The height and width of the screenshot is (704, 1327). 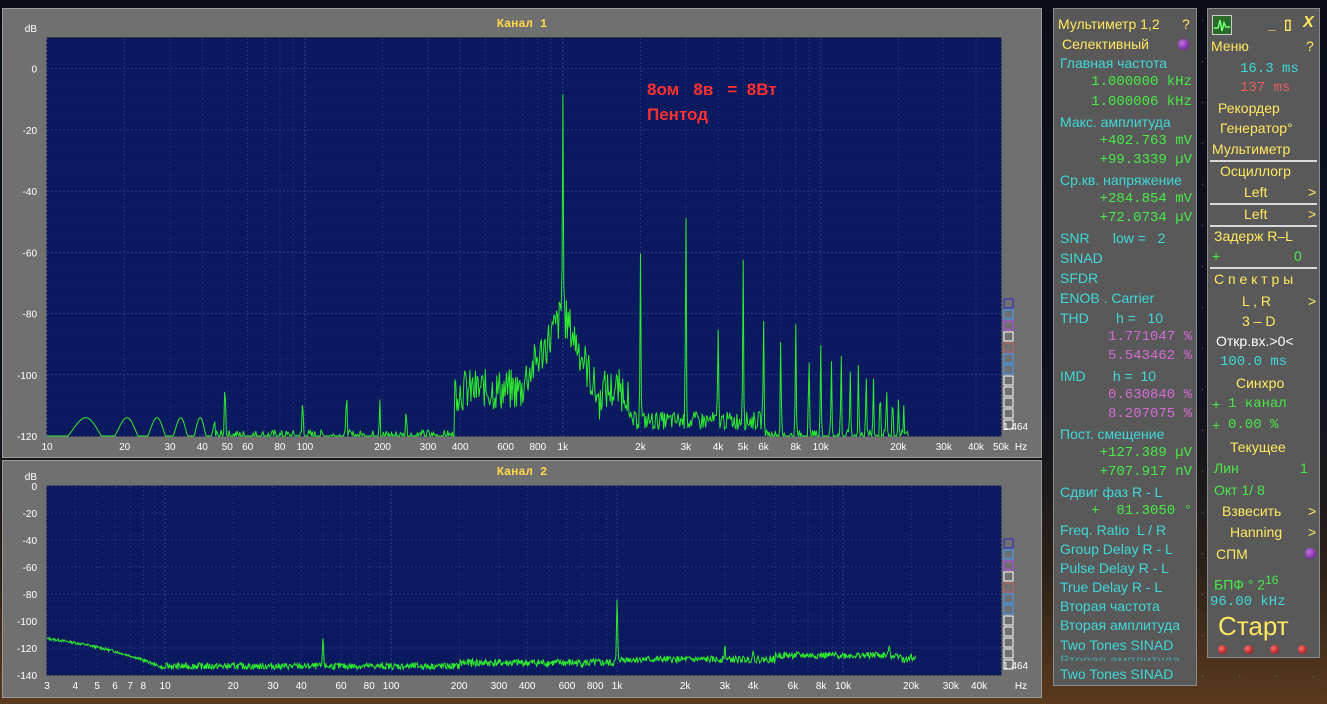 What do you see at coordinates (1312, 532) in the screenshot?
I see `window-arrow: >` at bounding box center [1312, 532].